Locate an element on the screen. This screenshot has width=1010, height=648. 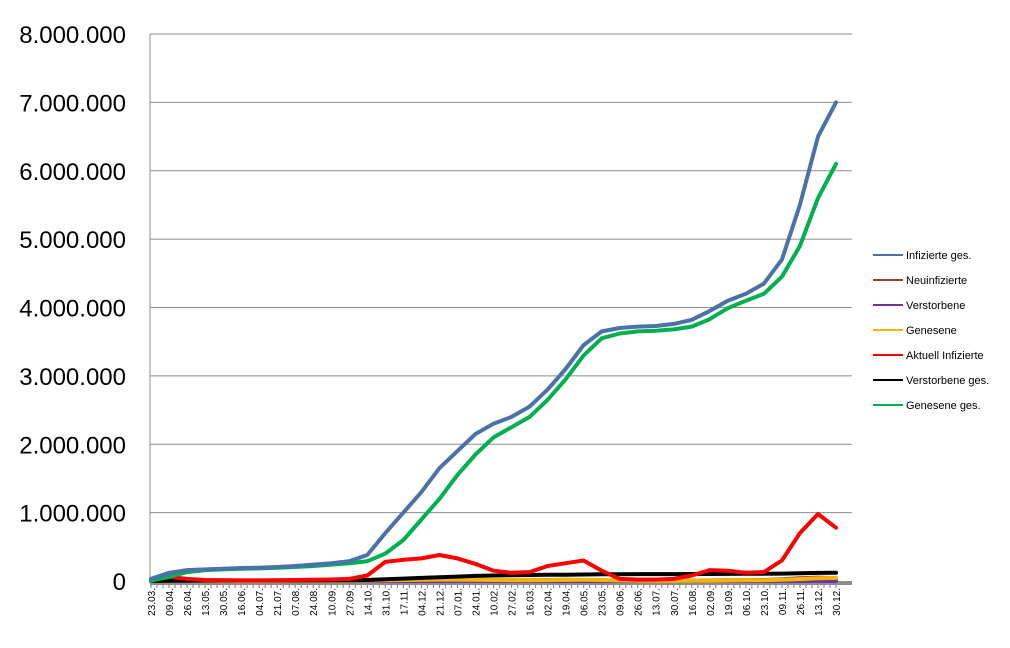
x-tick-label: 10.02. is located at coordinates (495, 602).